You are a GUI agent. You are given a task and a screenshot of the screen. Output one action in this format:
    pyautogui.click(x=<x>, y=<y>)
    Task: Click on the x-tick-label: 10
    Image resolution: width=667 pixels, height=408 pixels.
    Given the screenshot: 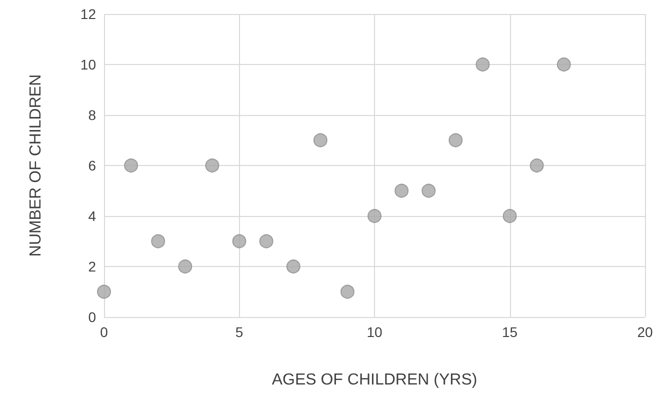 What is the action you would take?
    pyautogui.click(x=374, y=332)
    